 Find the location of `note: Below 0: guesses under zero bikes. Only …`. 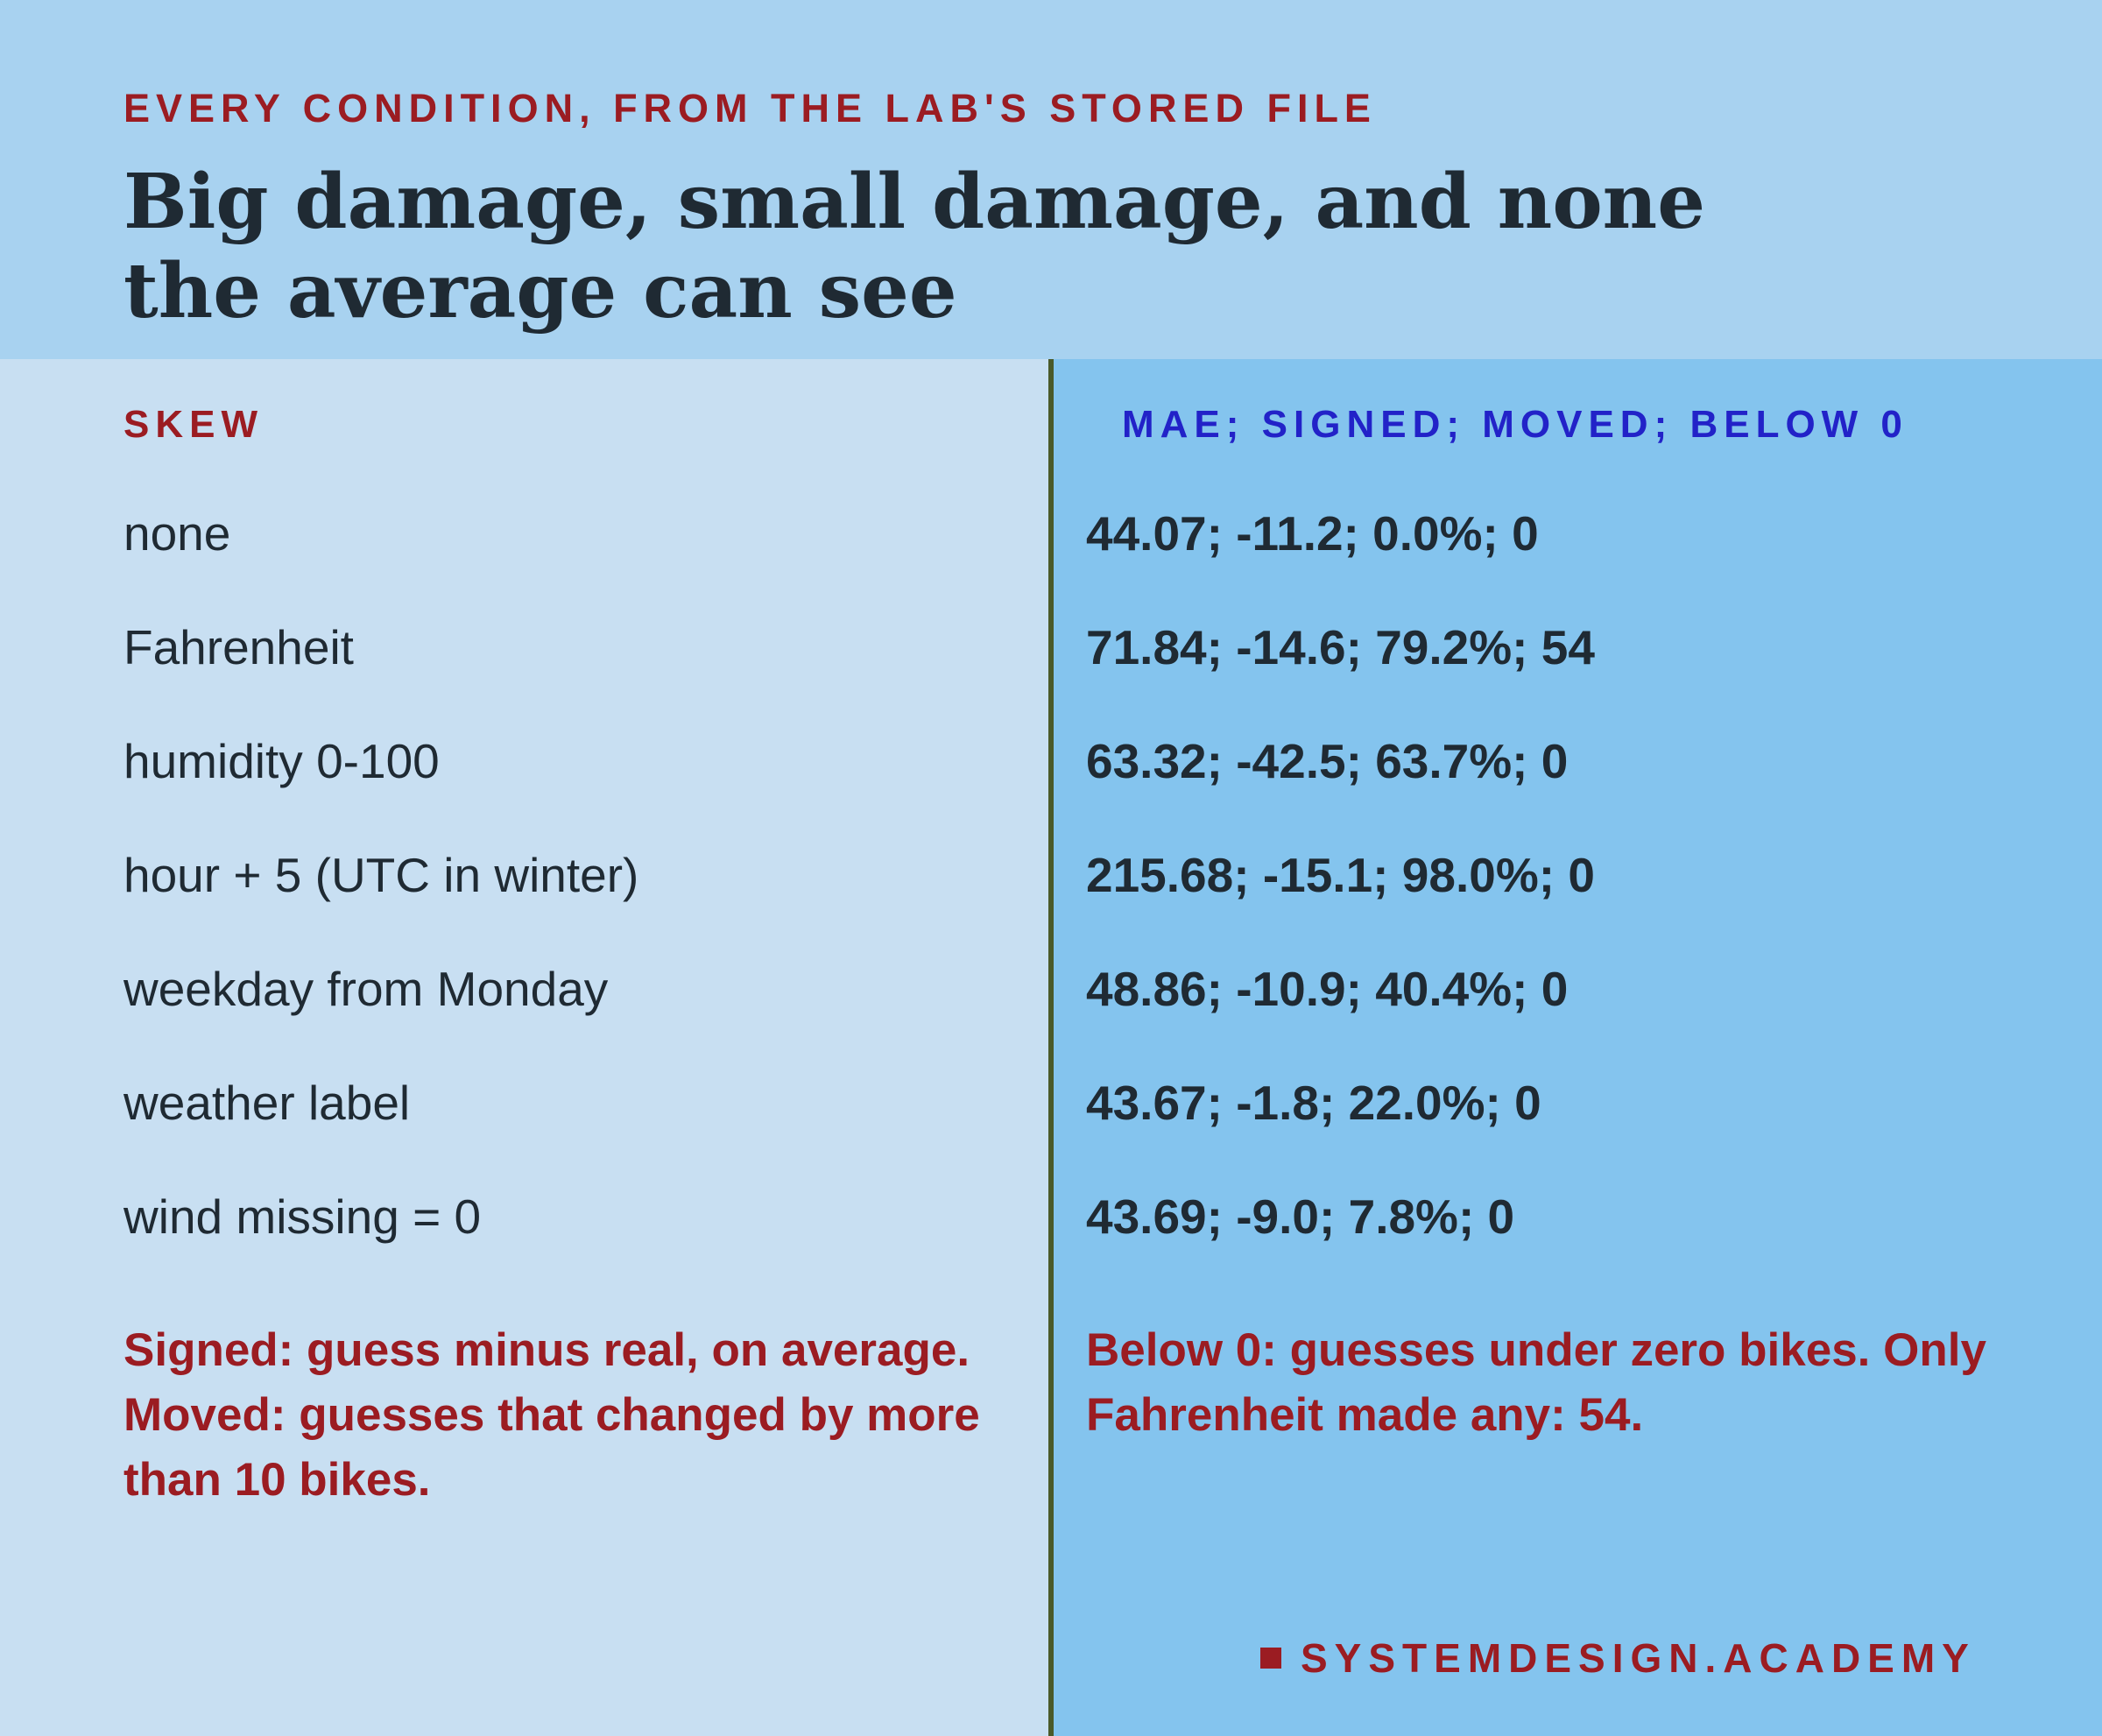

note: Below 0: guesses under zero bikes. Only … is located at coordinates (1536, 1382).